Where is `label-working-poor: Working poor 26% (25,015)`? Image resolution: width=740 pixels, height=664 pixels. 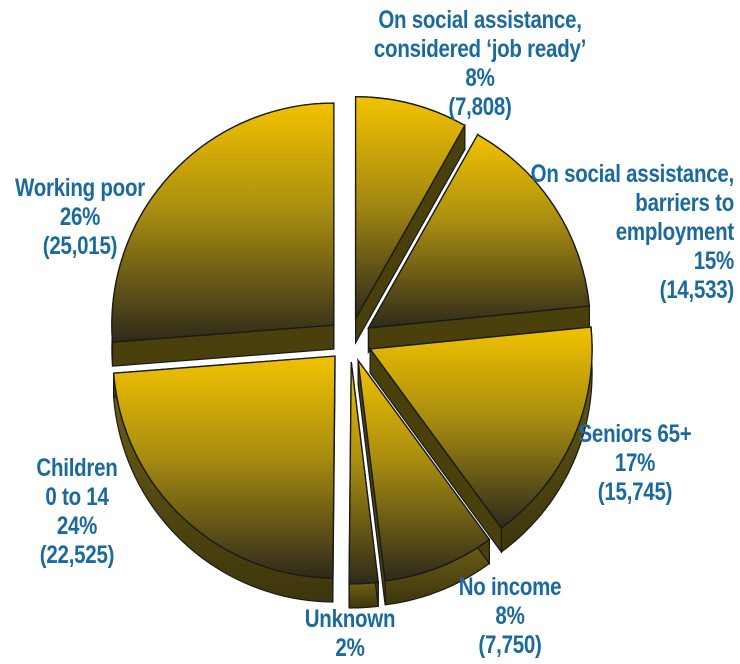
label-working-poor: Working poor 26% (25,015) is located at coordinates (79, 217).